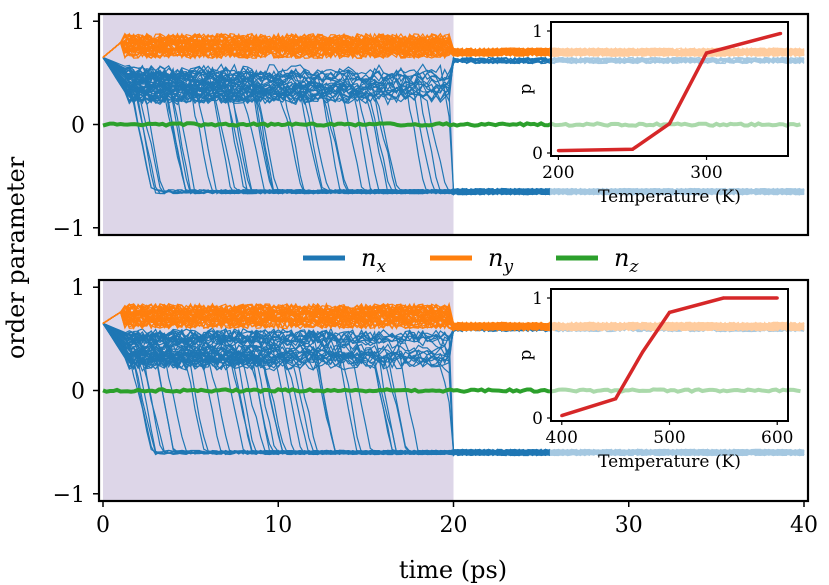 Image resolution: width=829 pixels, height=585 pixels. Describe the element at coordinates (78, 392) in the screenshot. I see `bottom-ytick-label: 0` at that location.